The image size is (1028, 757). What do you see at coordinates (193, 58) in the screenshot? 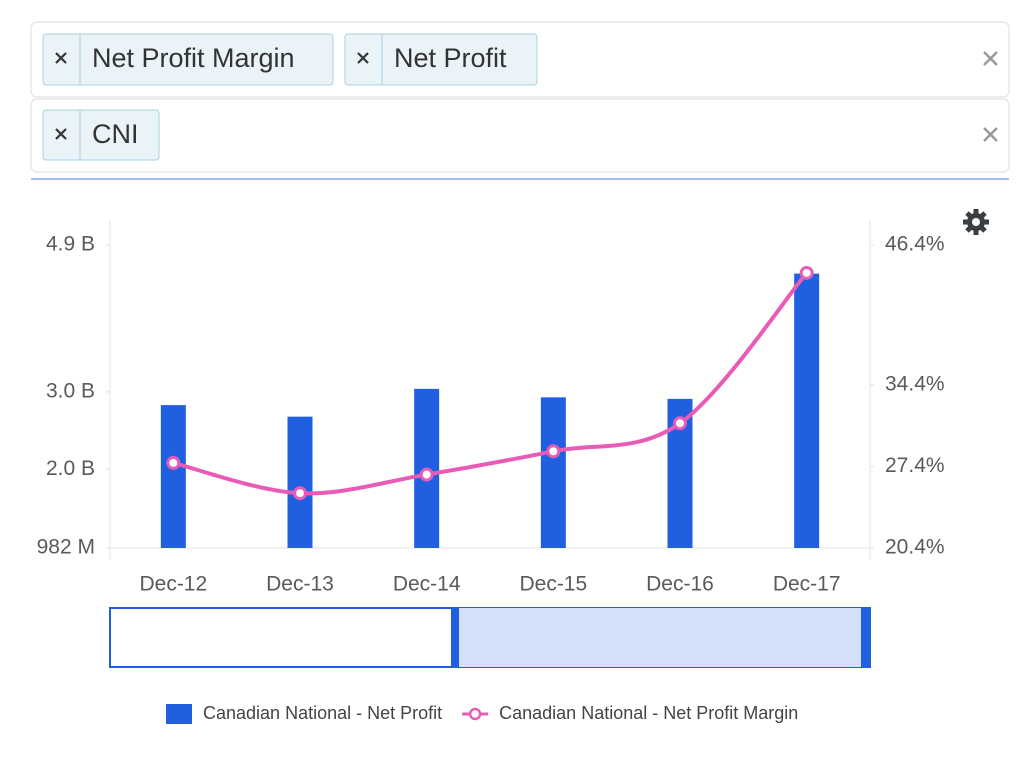
I see `tag-label: Net Profit Margin` at bounding box center [193, 58].